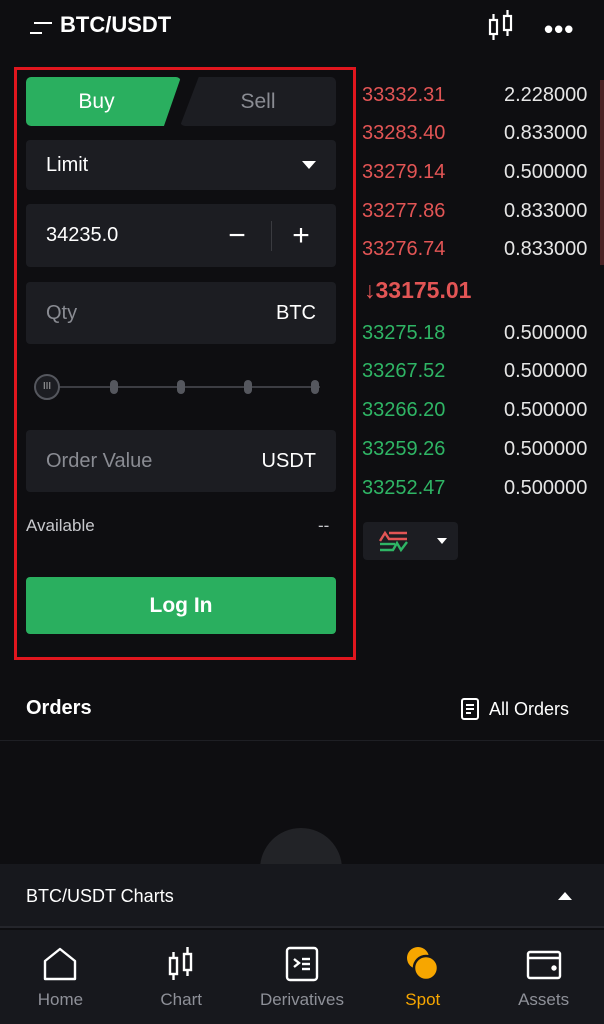 The image size is (604, 1024). I want to click on orderbook-mode-button, so click(410, 541).